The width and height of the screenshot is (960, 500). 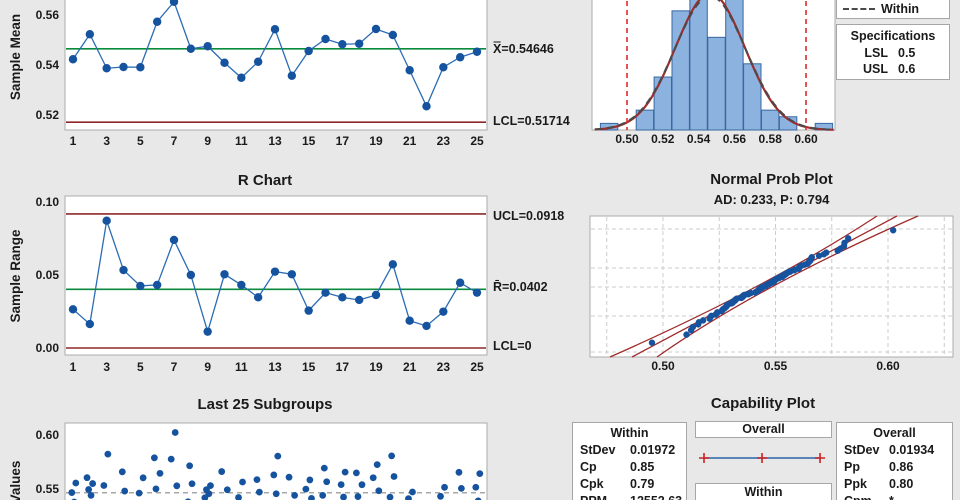 I want to click on rchart-x-tick-label: 15, so click(x=309, y=367).